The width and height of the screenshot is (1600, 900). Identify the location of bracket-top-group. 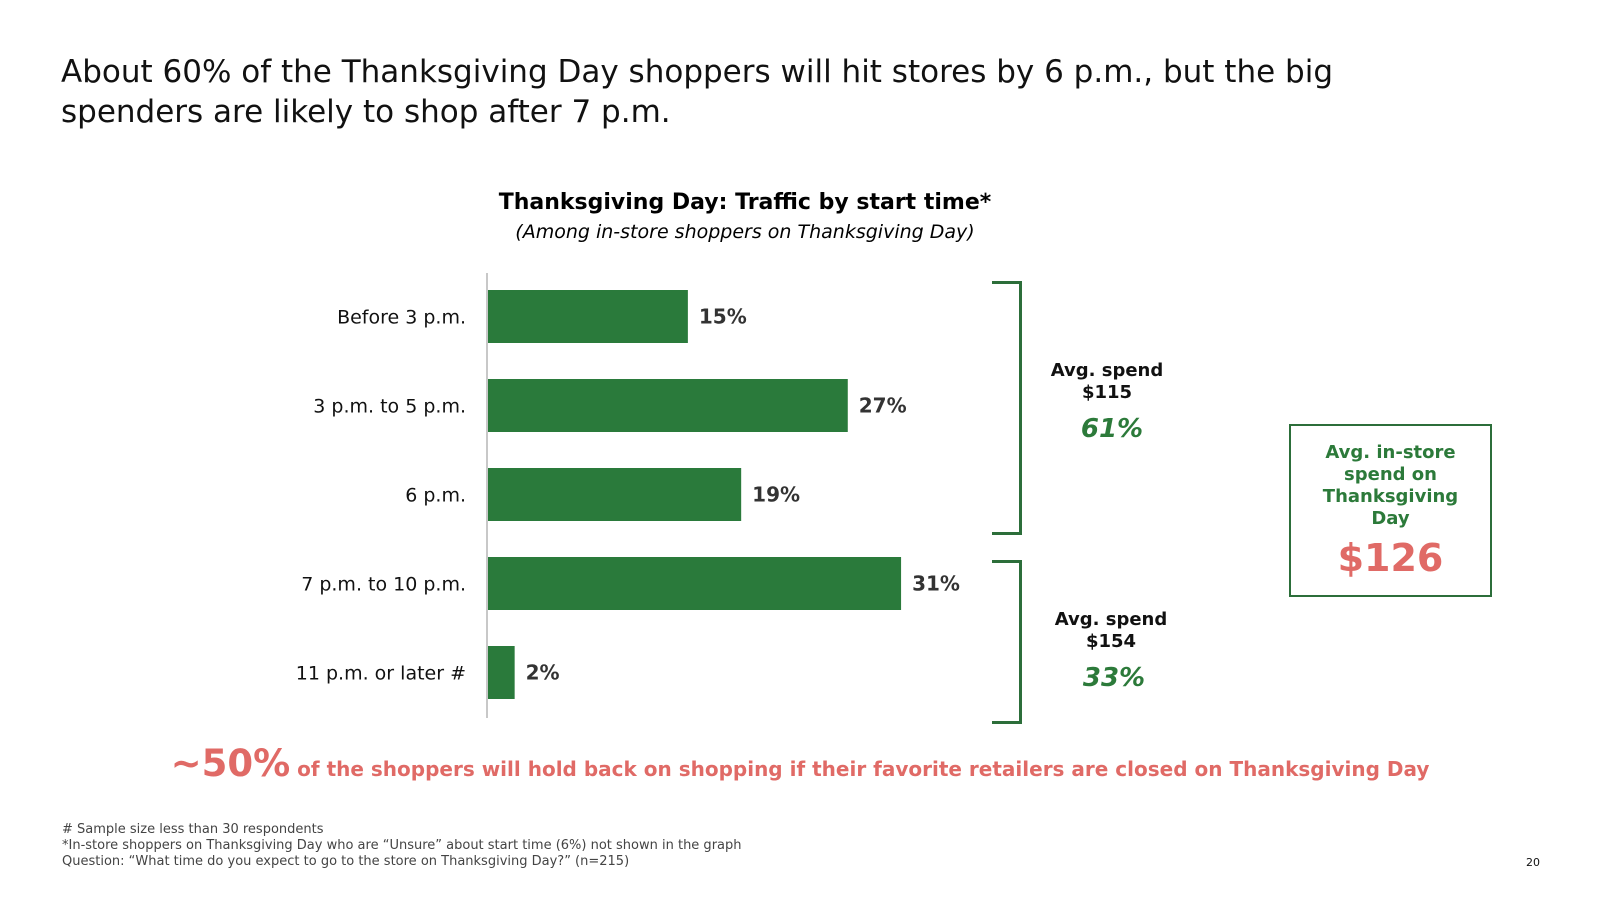
(1007, 408).